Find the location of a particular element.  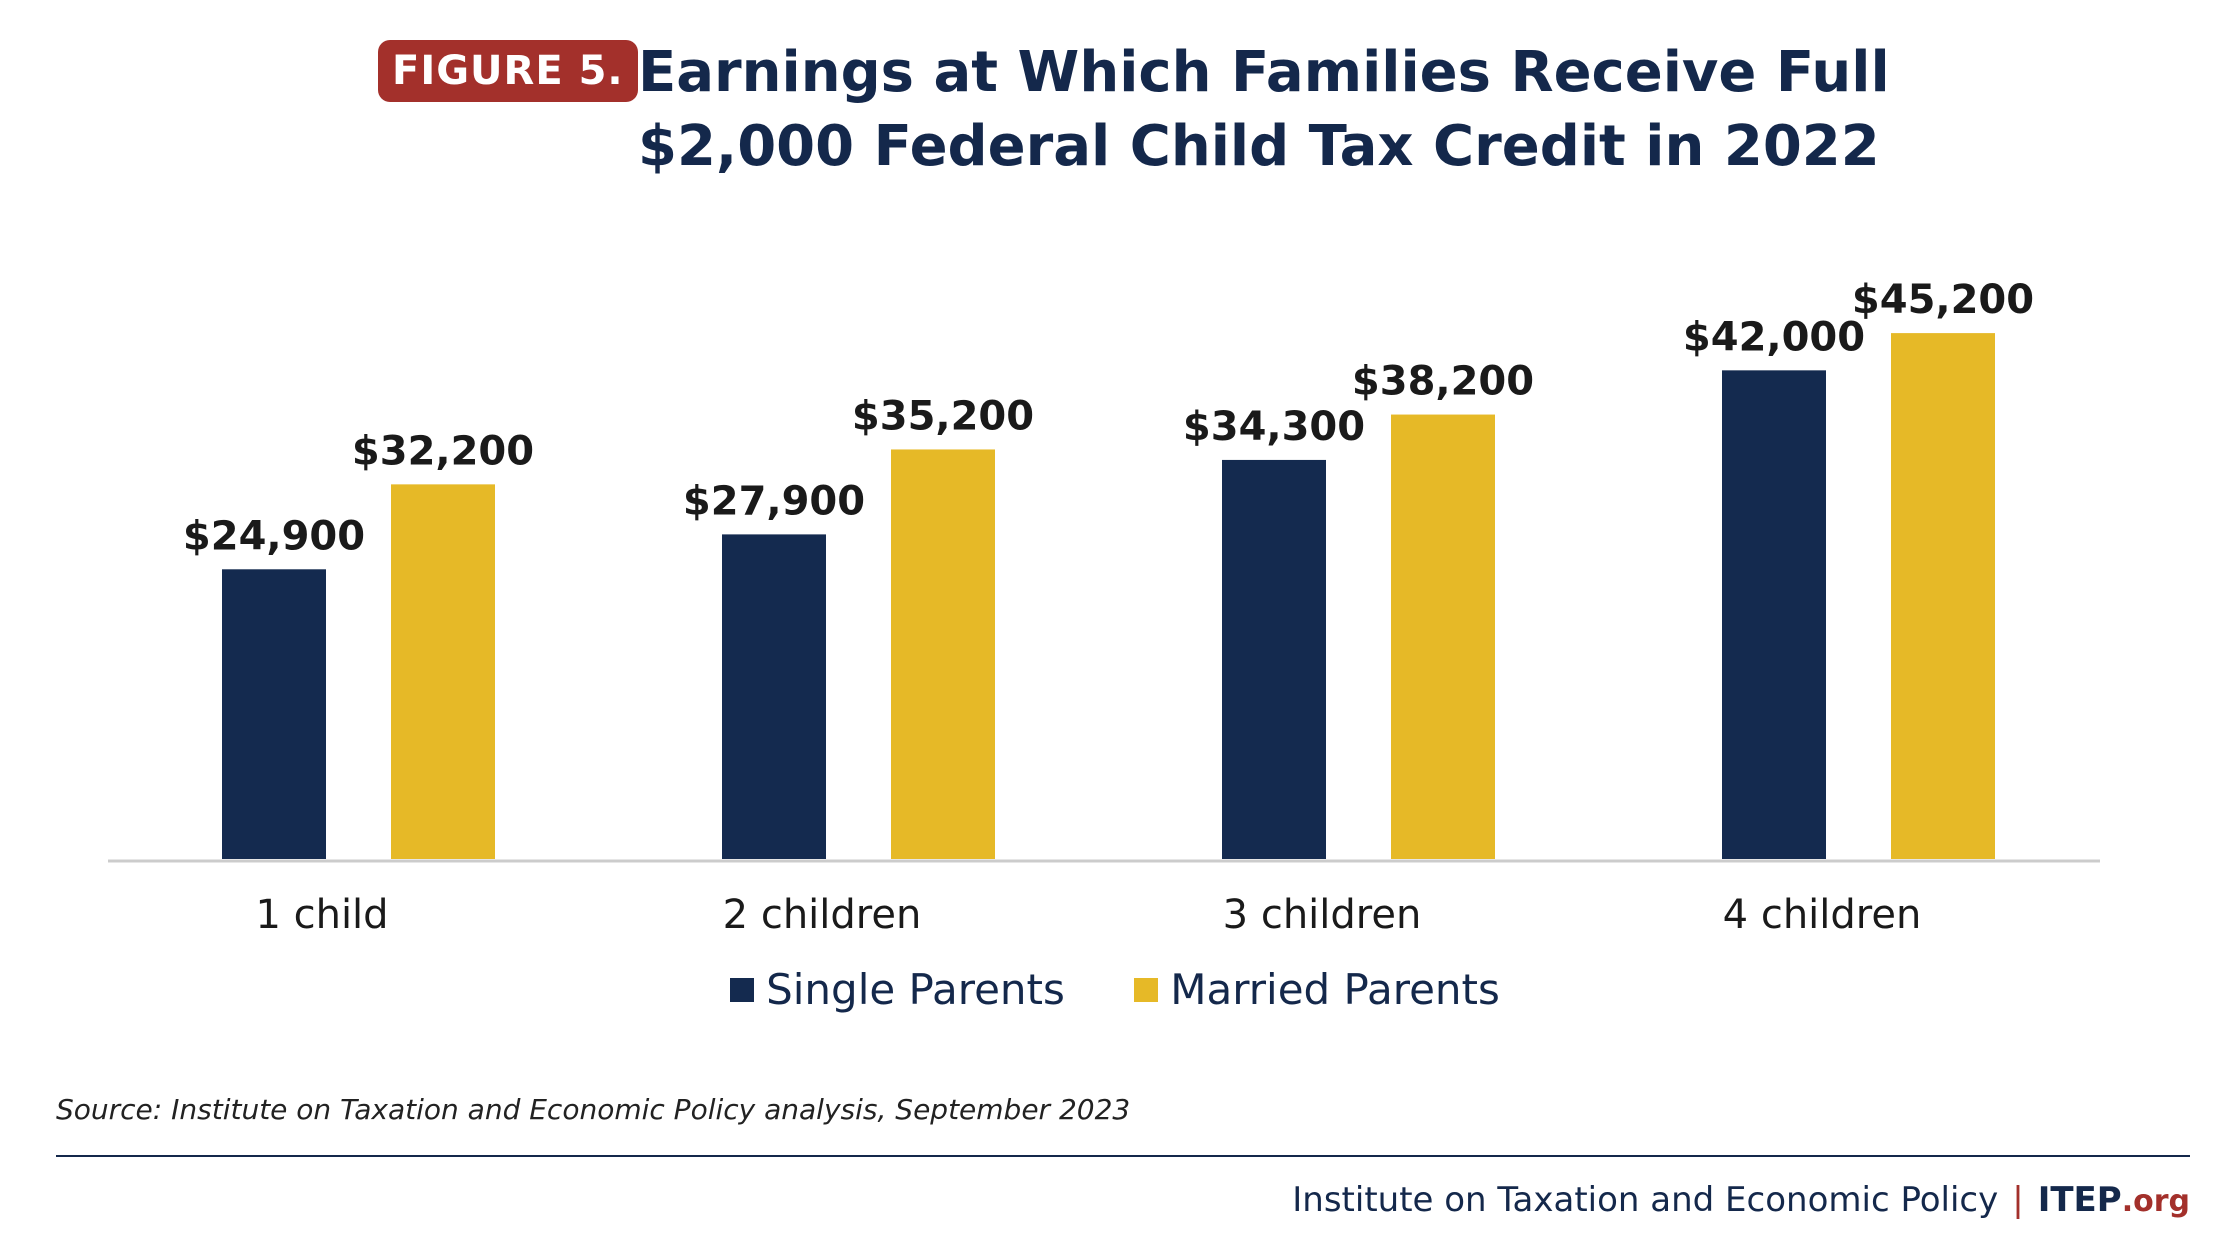

legend-swatch-single is located at coordinates (742, 989).